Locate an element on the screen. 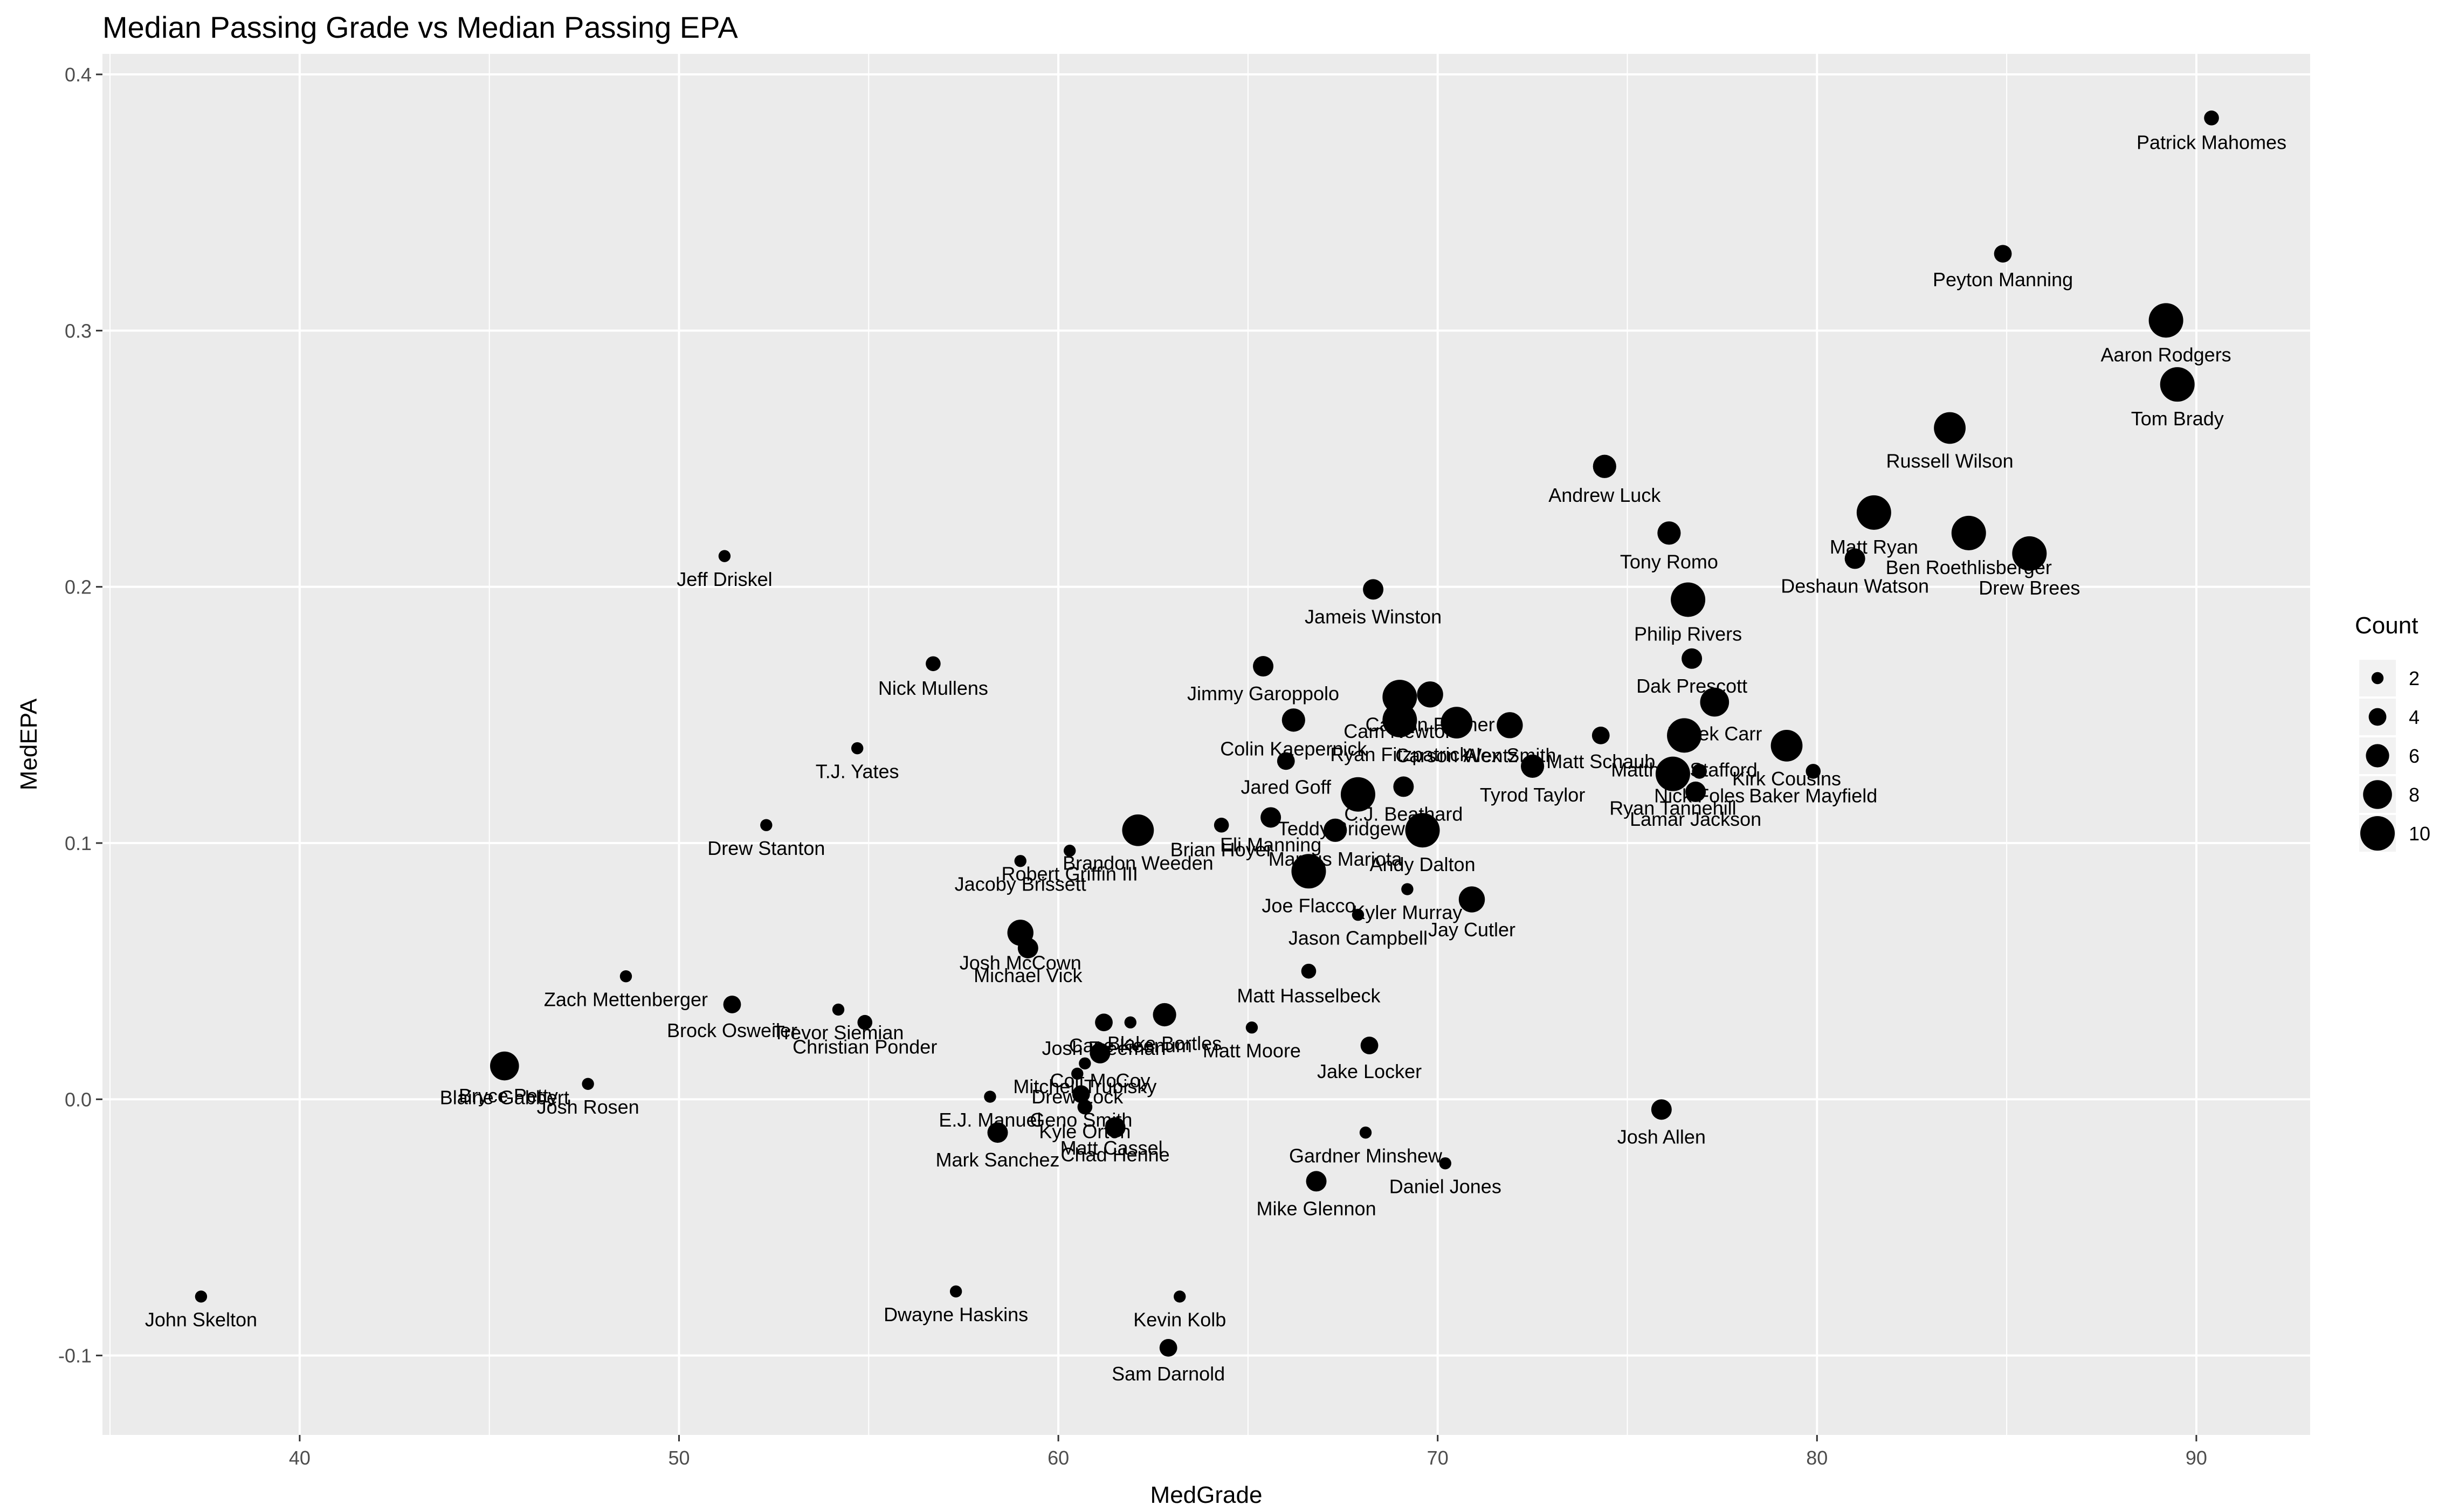  point-label: Drew Brees is located at coordinates (2029, 588).